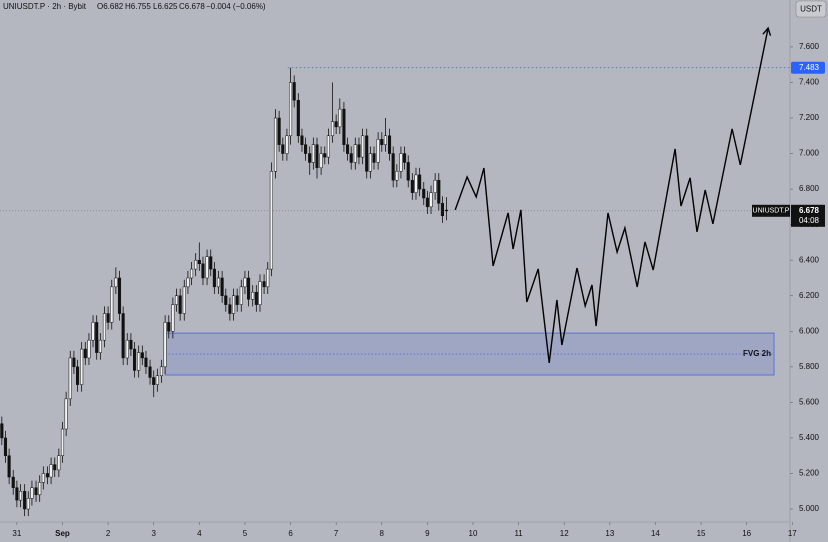 This screenshot has height=542, width=828. Describe the element at coordinates (809, 508) in the screenshot. I see `y-tick-label: 5.000` at that location.